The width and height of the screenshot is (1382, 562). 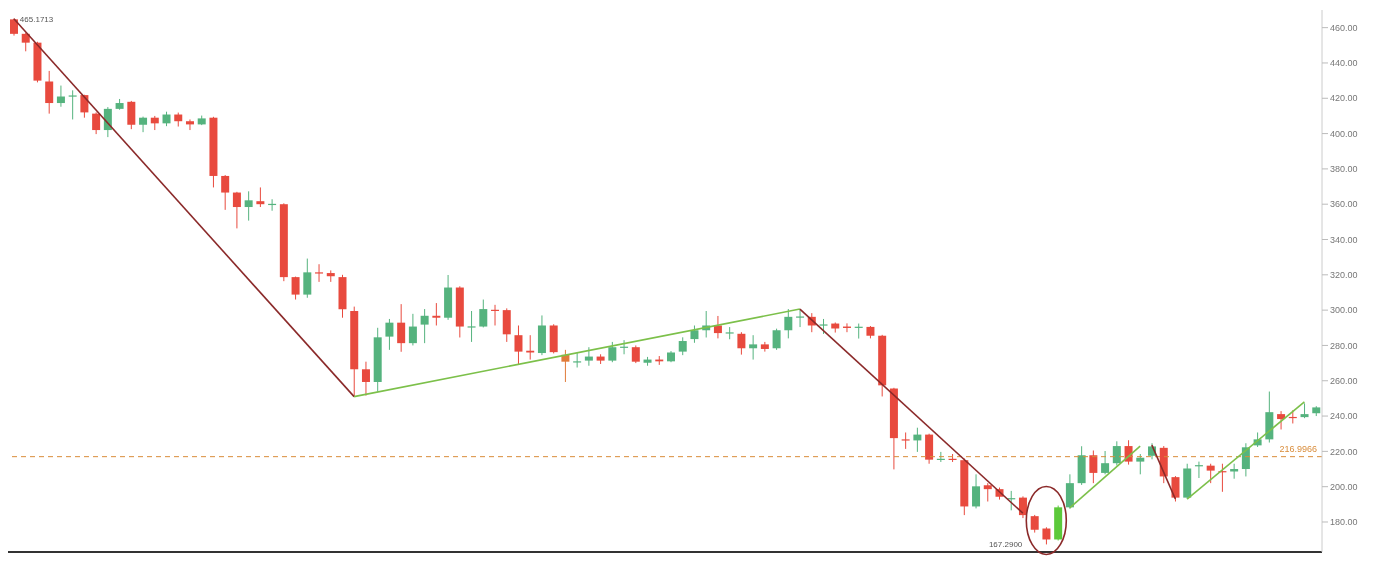 I want to click on y-tick-label: 400.00, so click(x=1344, y=133).